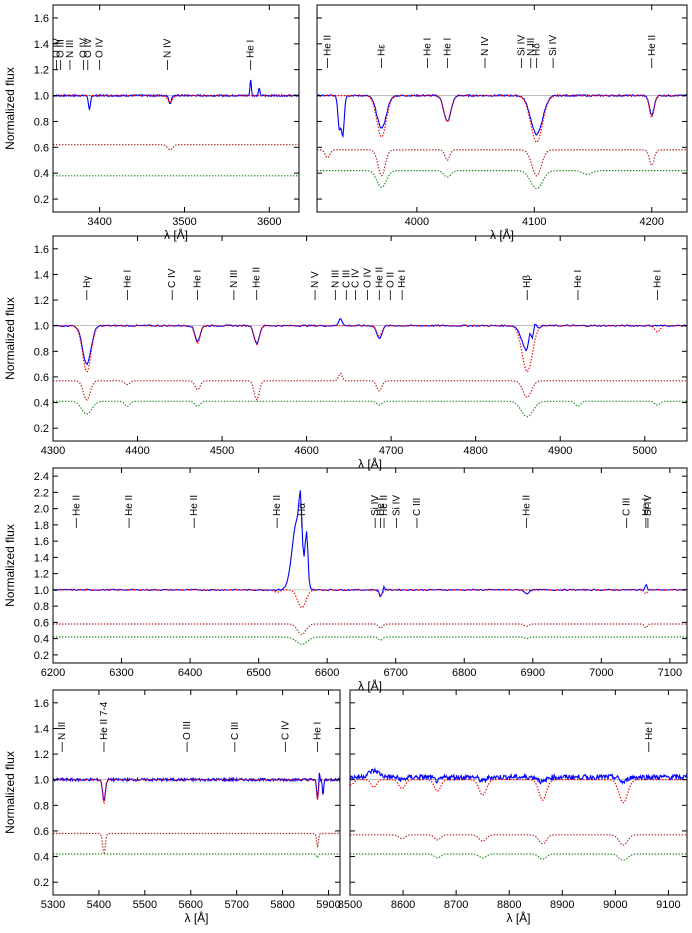 The width and height of the screenshot is (692, 933). Describe the element at coordinates (417, 222) in the screenshot. I see `x-tick-label: 4000` at that location.